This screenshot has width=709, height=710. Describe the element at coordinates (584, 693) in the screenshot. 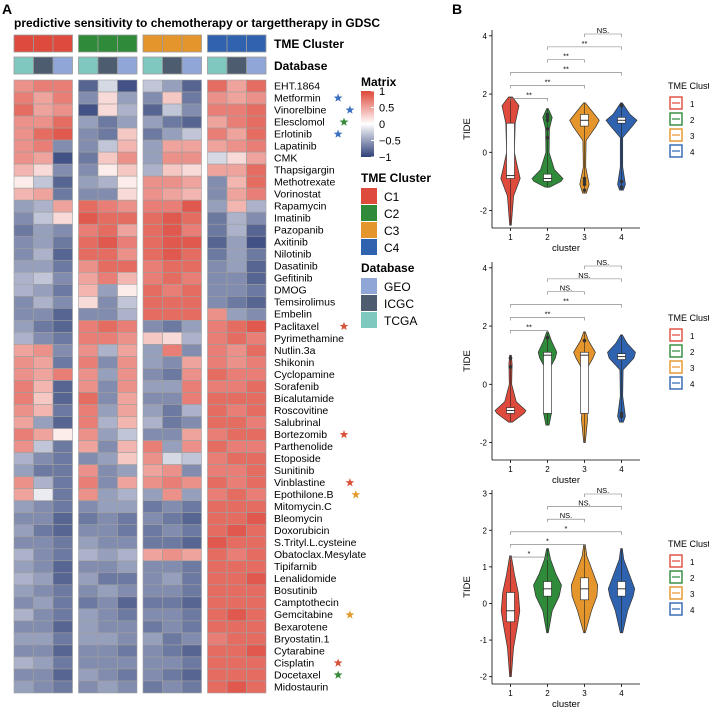

I see `x-tick-label: 3` at that location.